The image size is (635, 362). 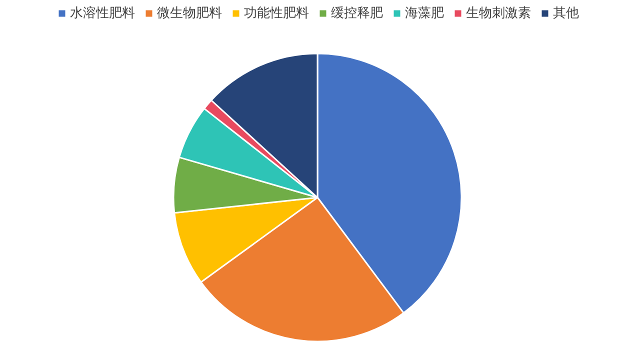 What do you see at coordinates (357, 13) in the screenshot?
I see `legend-label: 缓控释肥` at bounding box center [357, 13].